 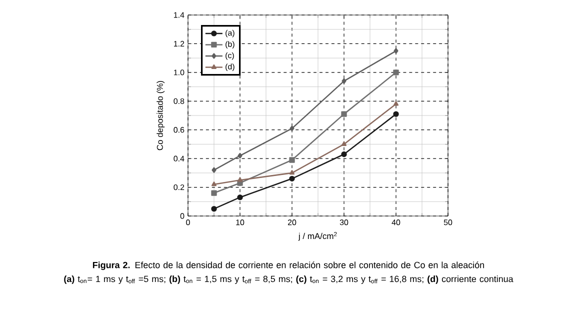 I want to click on x-axis-title: j / mA/cm$^{2}$, so click(x=317, y=236).